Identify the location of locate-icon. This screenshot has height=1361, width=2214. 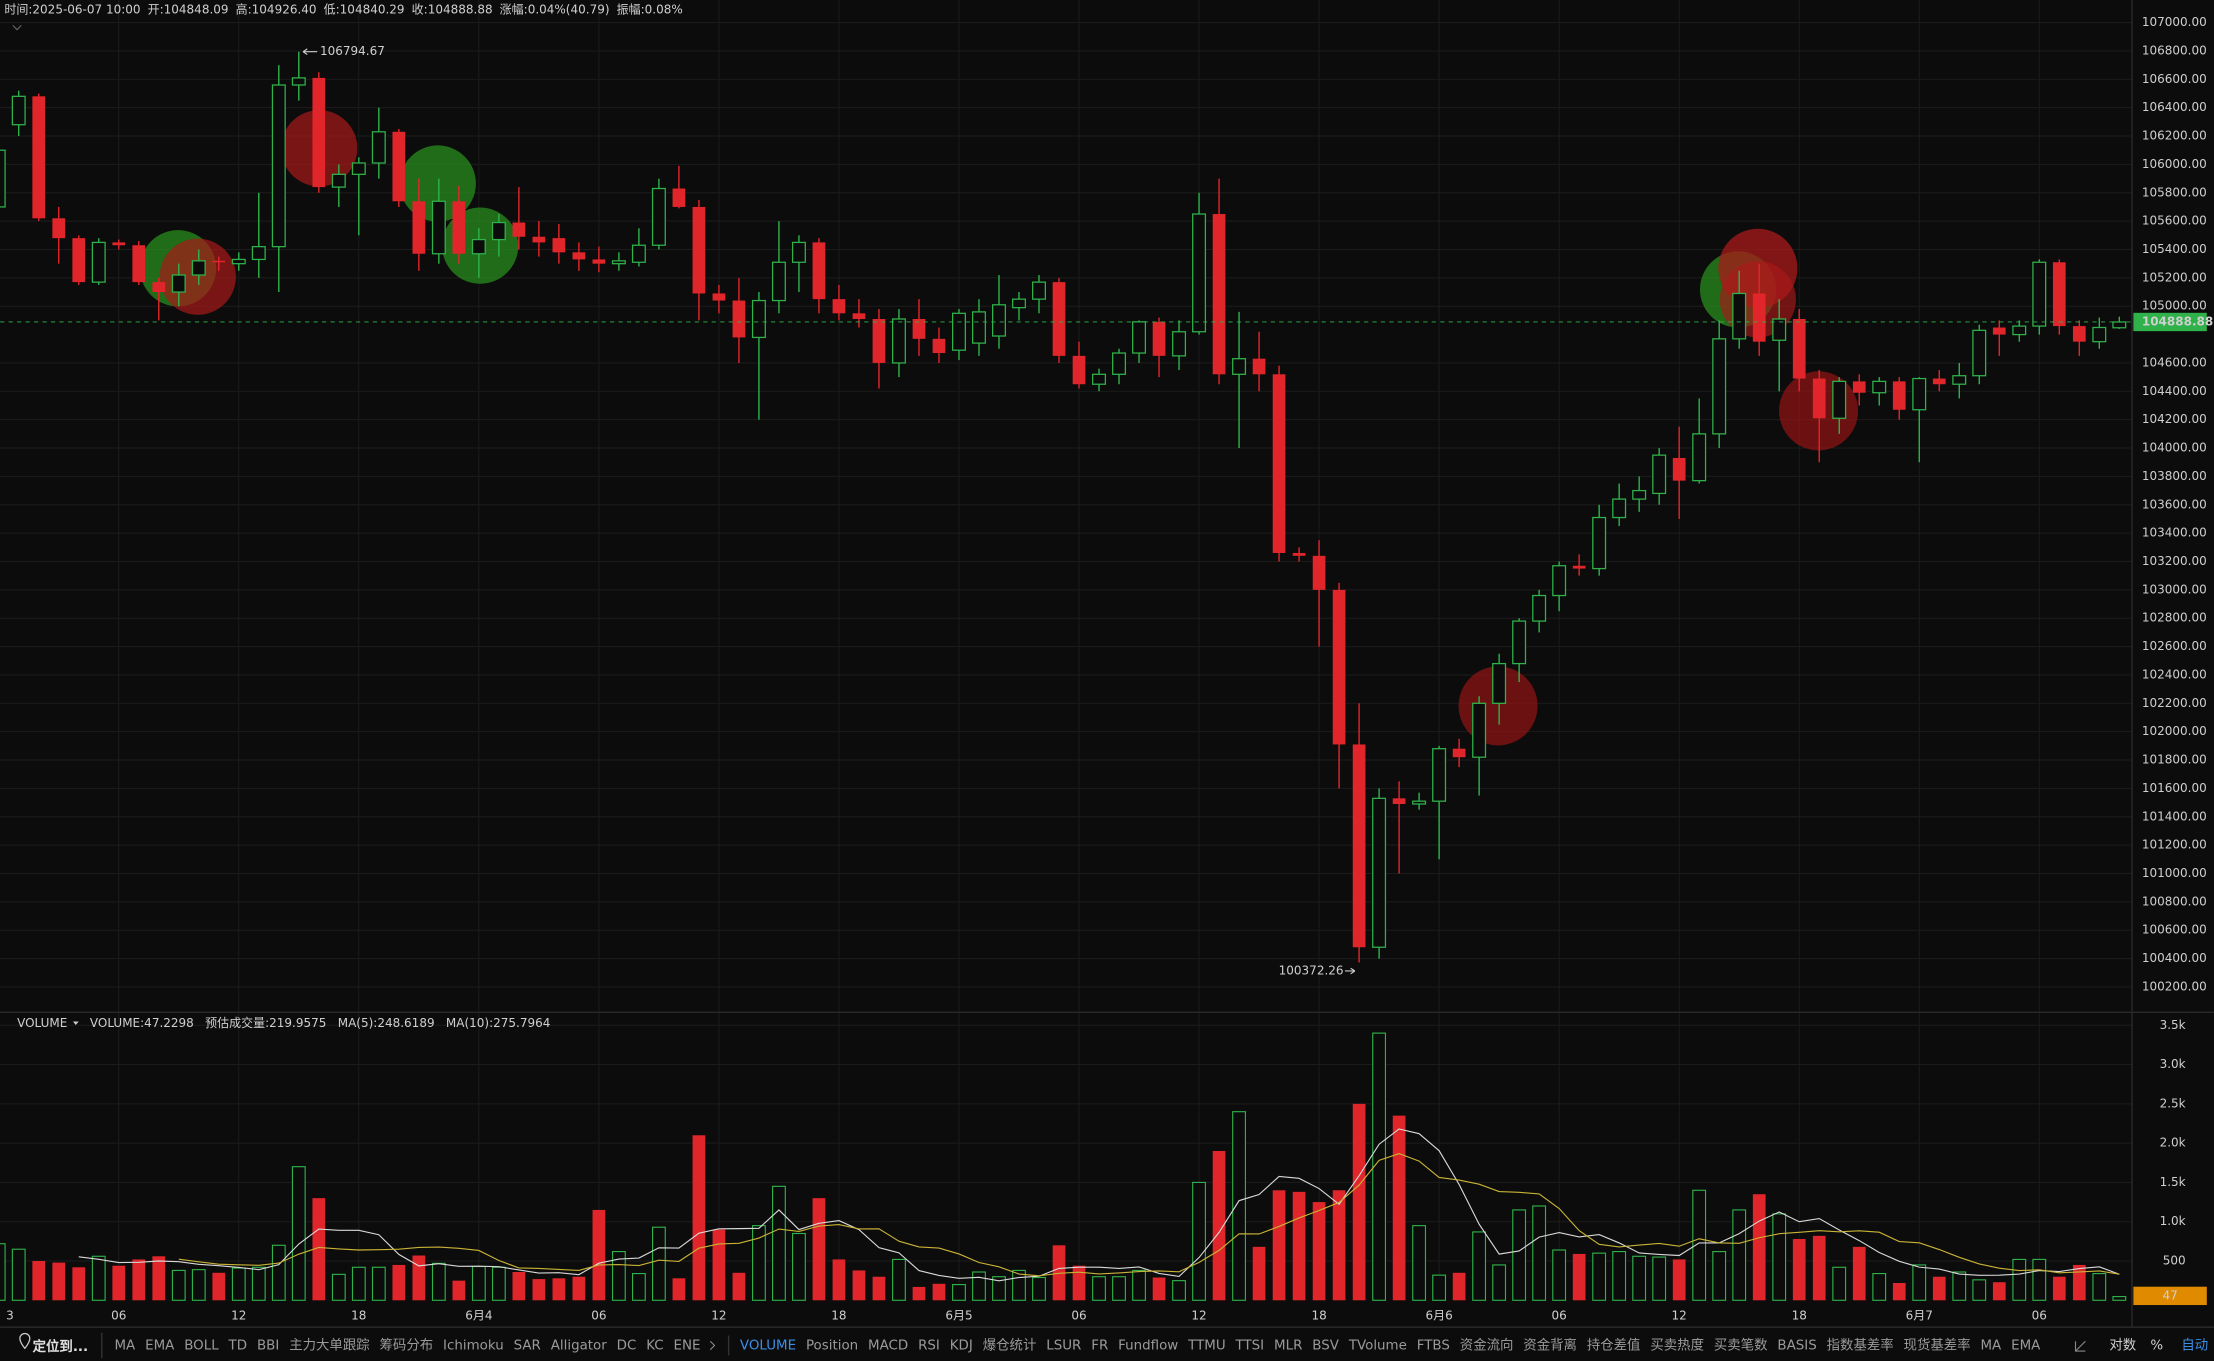
(25, 1341).